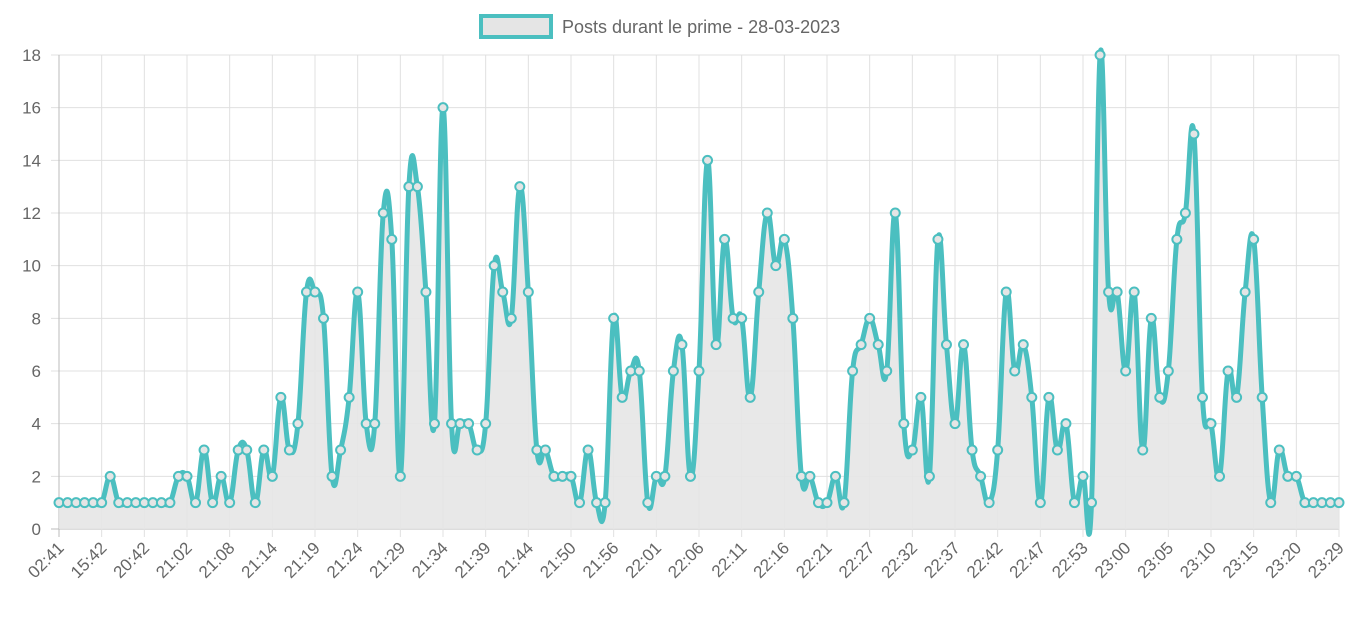 This screenshot has height=618, width=1354. What do you see at coordinates (644, 560) in the screenshot?
I see `x-tick-label: 22:01` at bounding box center [644, 560].